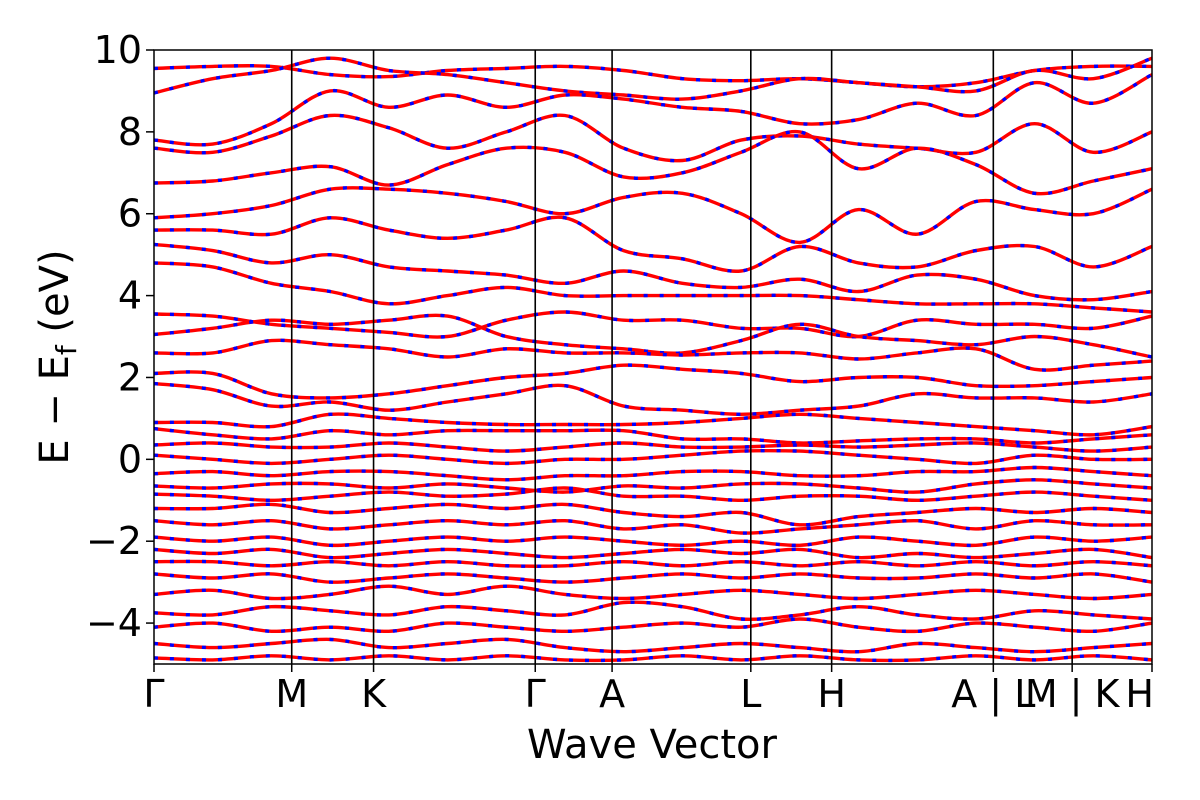 The height and width of the screenshot is (800, 1200). What do you see at coordinates (55, 410) in the screenshot?
I see `y-axis-label-main: E − E` at bounding box center [55, 410].